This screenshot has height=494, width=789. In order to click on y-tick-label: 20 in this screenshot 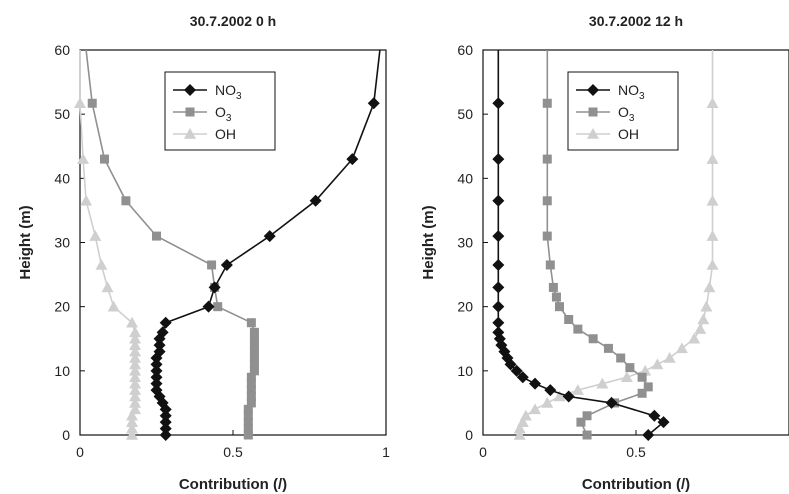, I will do `click(465, 307)`.